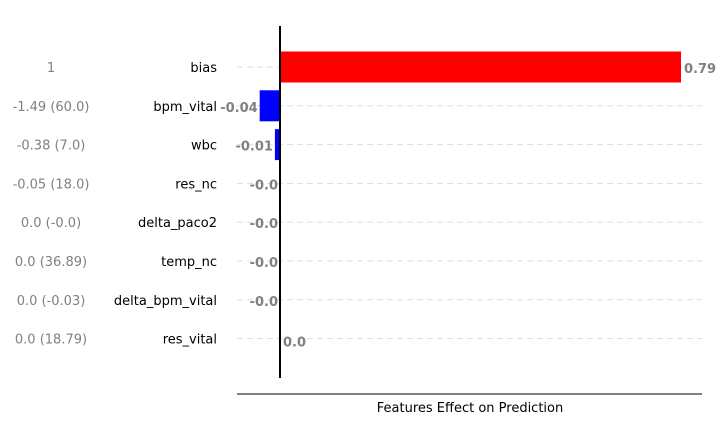 The image size is (726, 424). What do you see at coordinates (51, 184) in the screenshot?
I see `input-value-res_nc: -0.05 (18.0)` at bounding box center [51, 184].